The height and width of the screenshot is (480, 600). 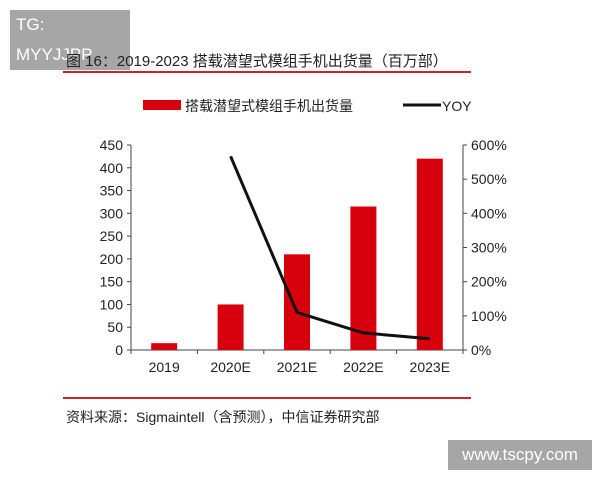 What do you see at coordinates (119, 350) in the screenshot?
I see `left-tick-label: 0` at bounding box center [119, 350].